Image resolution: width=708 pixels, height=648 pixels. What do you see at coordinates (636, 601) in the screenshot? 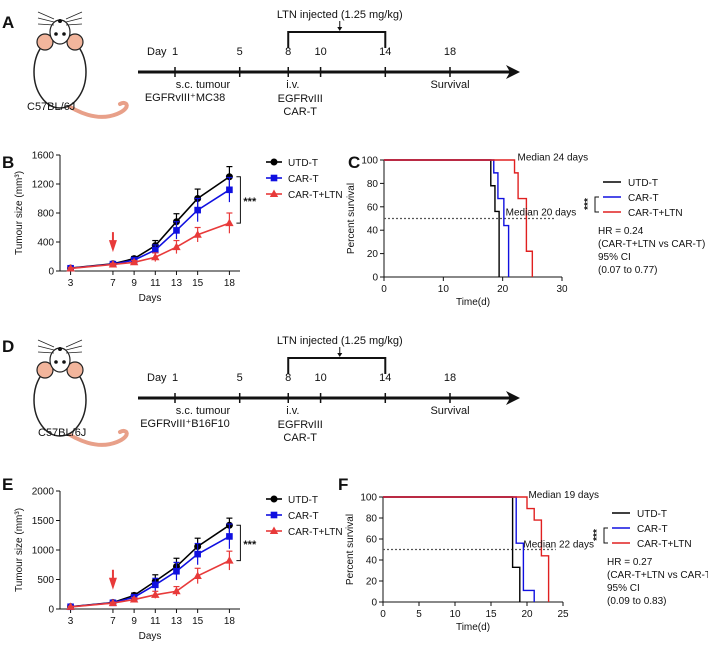
I see `hazard-ratio-stat: (0.09 to 0.83)` at bounding box center [636, 601].